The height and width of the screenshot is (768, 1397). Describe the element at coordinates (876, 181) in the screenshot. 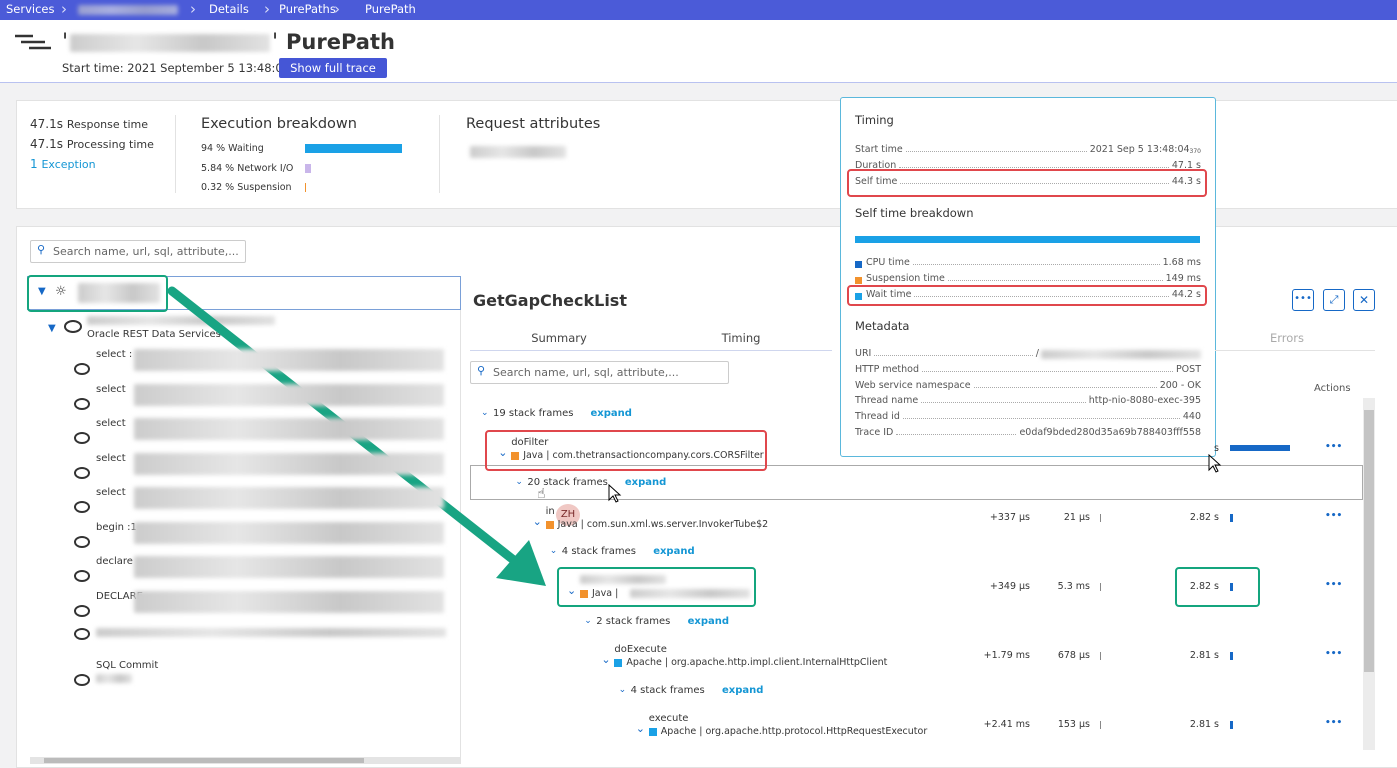

I see `label: Self time` at that location.